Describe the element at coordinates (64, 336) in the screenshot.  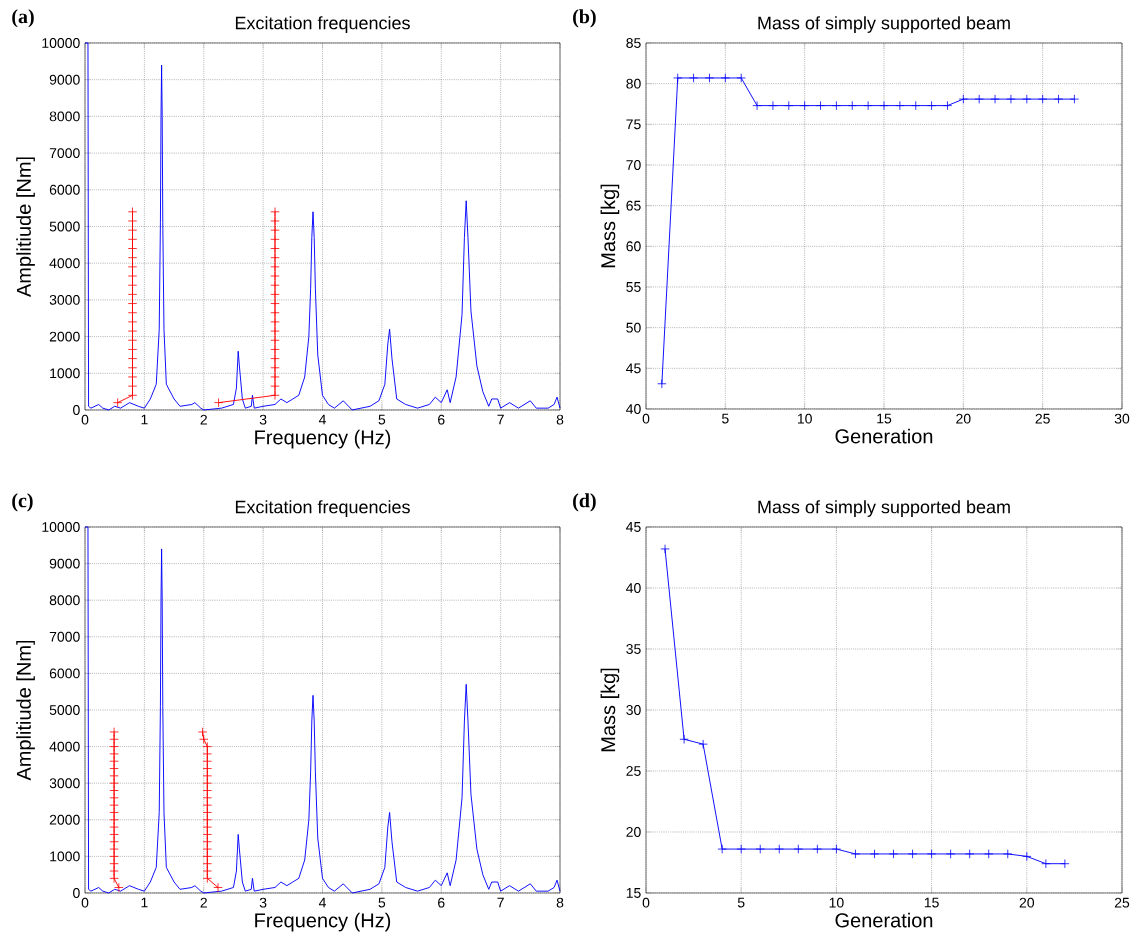
I see `y-tick-label: 2000` at that location.